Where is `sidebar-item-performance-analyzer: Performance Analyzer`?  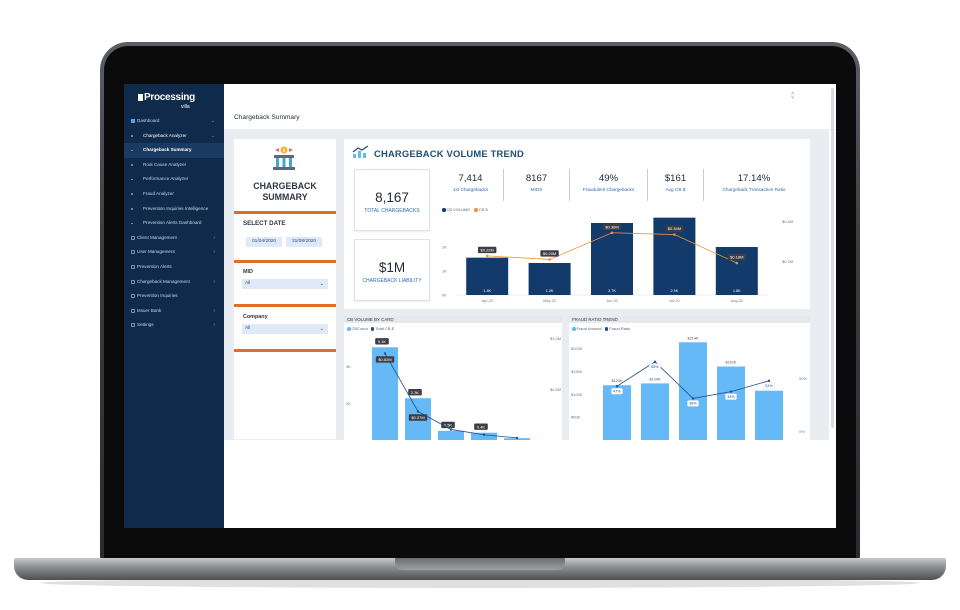 sidebar-item-performance-analyzer: Performance Analyzer is located at coordinates (174, 179).